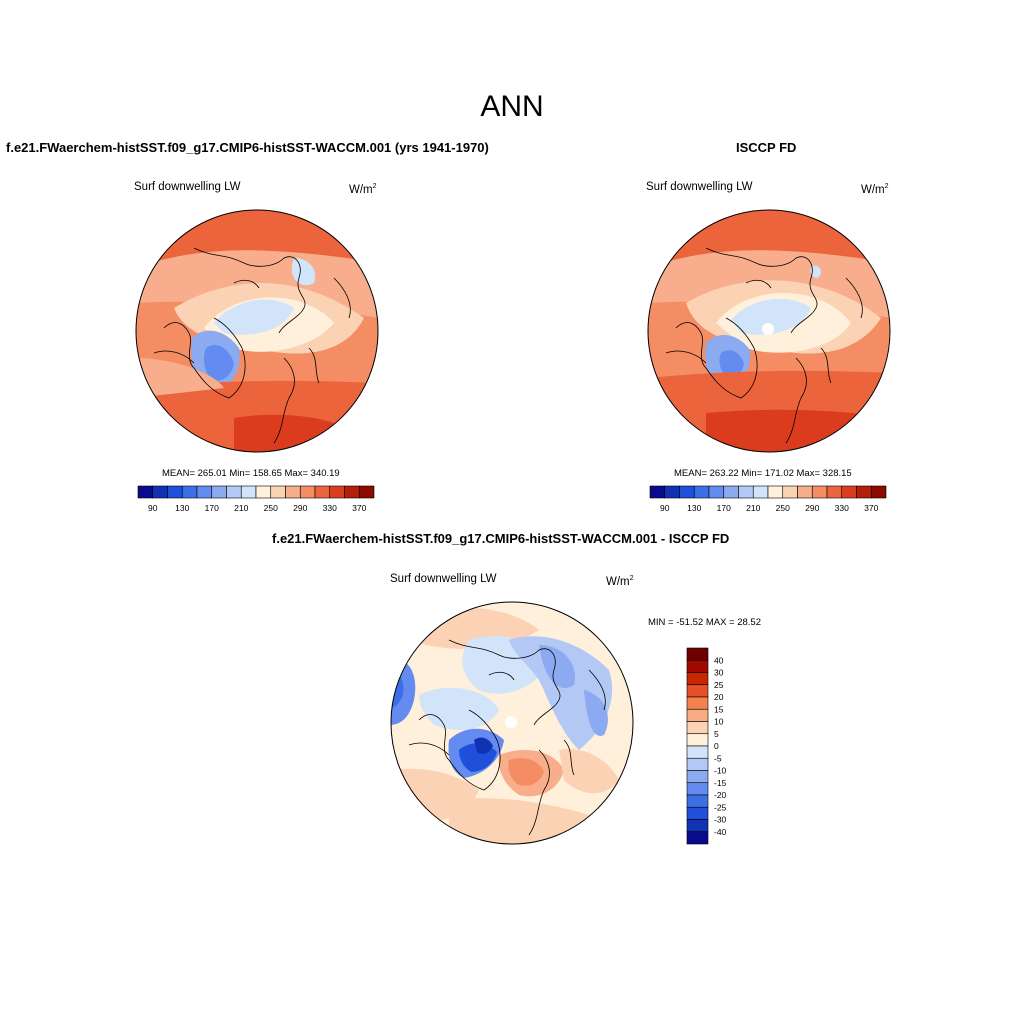  Describe the element at coordinates (720, 820) in the screenshot. I see `panel-3-colorbar-tick-label: -30` at that location.